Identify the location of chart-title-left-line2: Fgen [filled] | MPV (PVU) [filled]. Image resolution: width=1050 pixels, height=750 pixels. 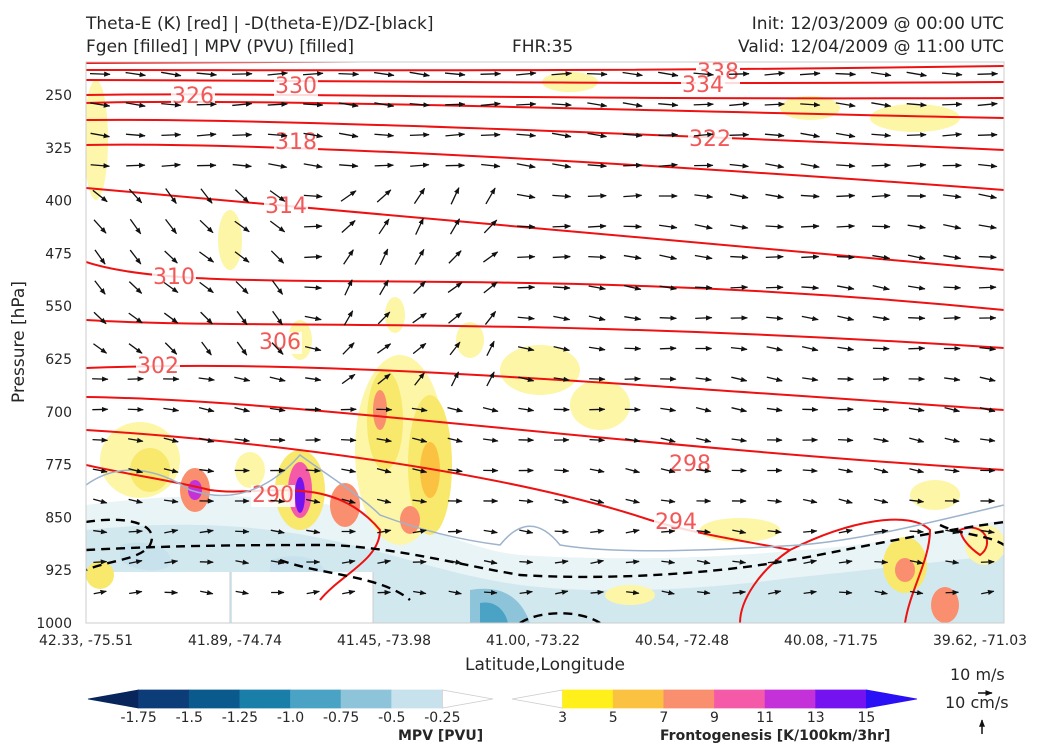
(220, 47).